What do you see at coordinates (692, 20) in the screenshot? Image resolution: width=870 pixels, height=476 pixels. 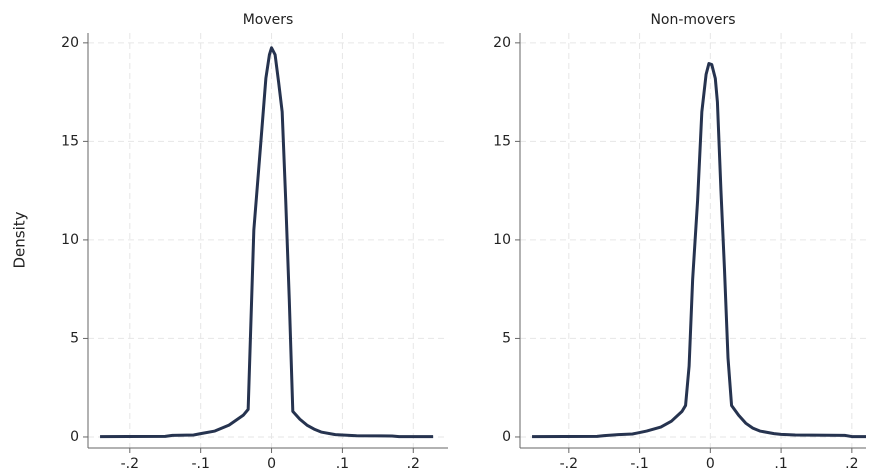 I see `panel-title: Non-movers` at bounding box center [692, 20].